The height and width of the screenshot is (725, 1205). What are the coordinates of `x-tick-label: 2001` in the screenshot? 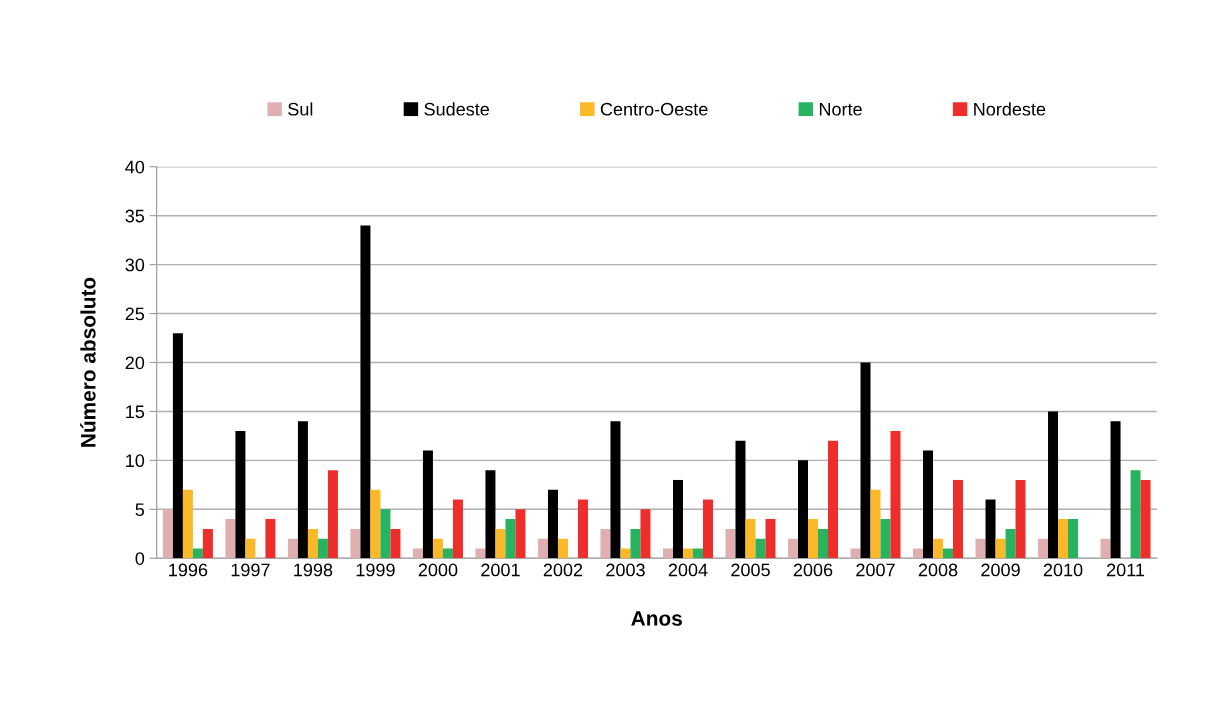 It's located at (500, 570).